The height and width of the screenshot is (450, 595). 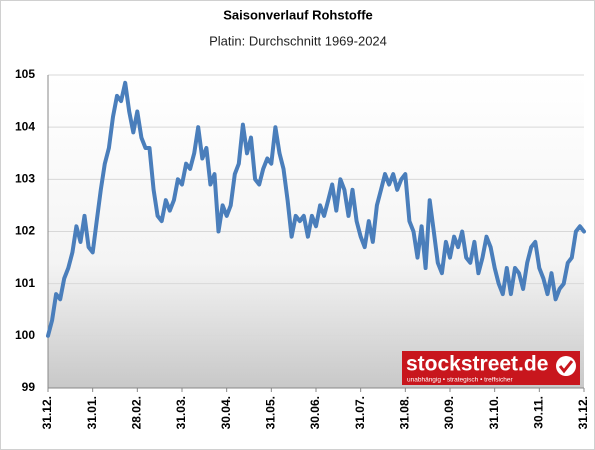 What do you see at coordinates (315, 412) in the screenshot?
I see `x-tick-label: 30.06.` at bounding box center [315, 412].